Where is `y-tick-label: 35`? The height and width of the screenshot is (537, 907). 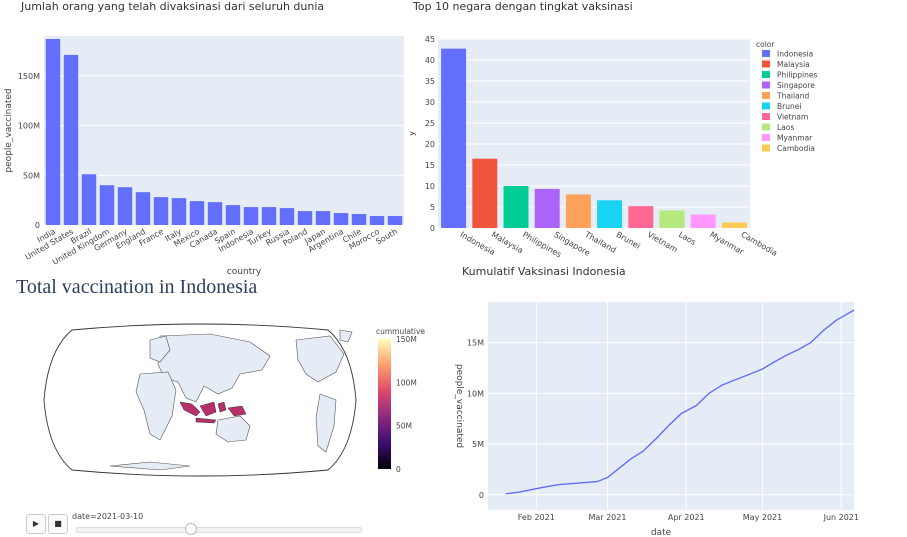
y-tick-label: 35 is located at coordinates (430, 81).